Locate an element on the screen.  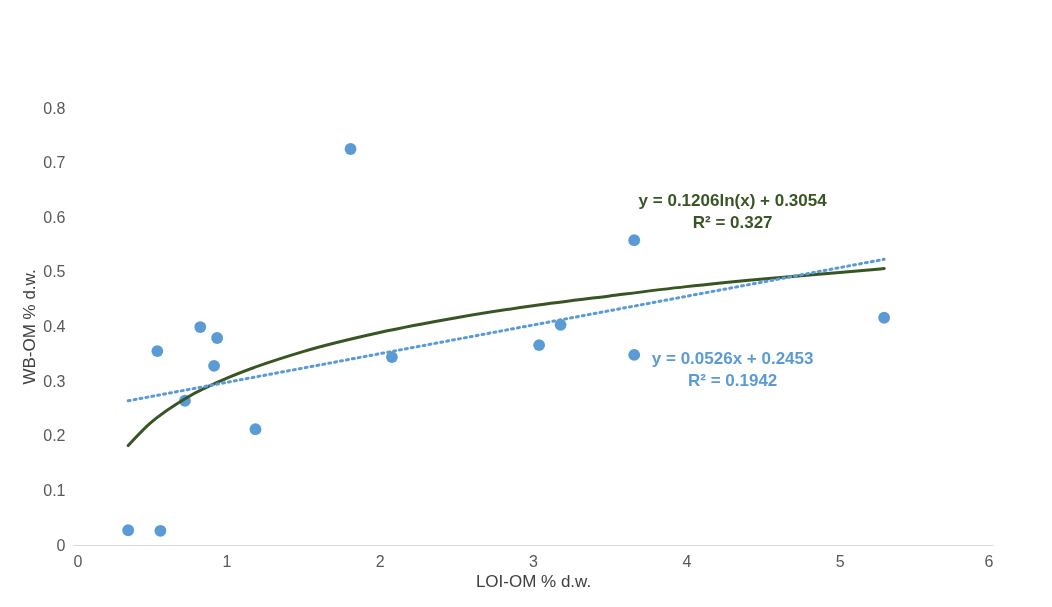
y-tick-label: 0 is located at coordinates (61, 545).